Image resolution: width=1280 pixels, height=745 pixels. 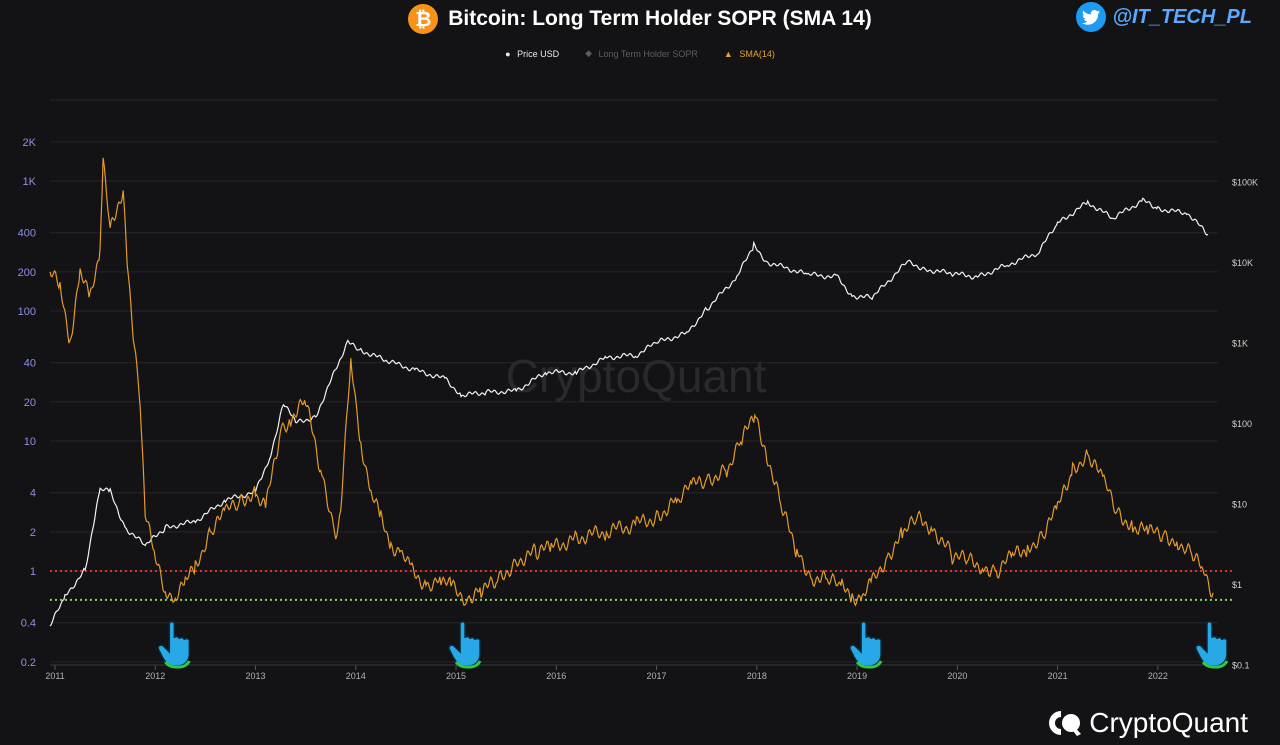 I want to click on left-tick-label: 2, so click(x=33, y=533).